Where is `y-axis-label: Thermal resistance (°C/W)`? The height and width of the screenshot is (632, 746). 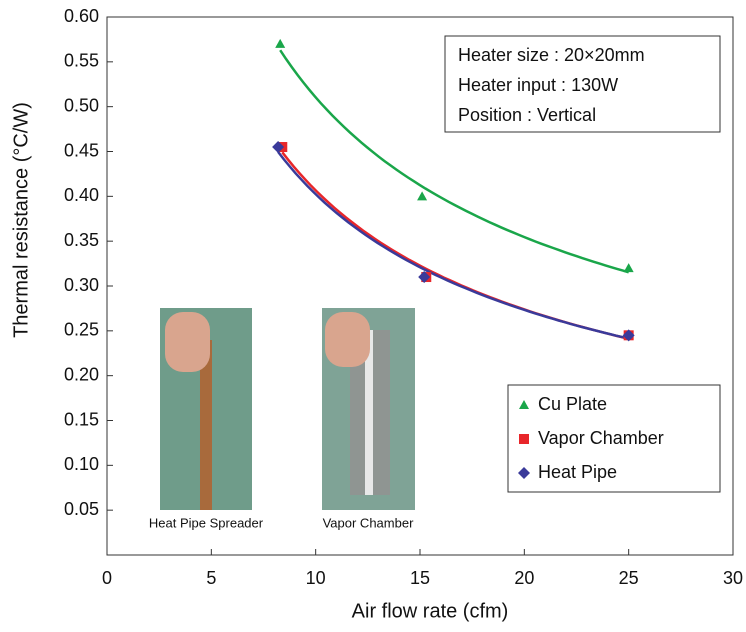 y-axis-label: Thermal resistance (°C/W) is located at coordinates (21, 220).